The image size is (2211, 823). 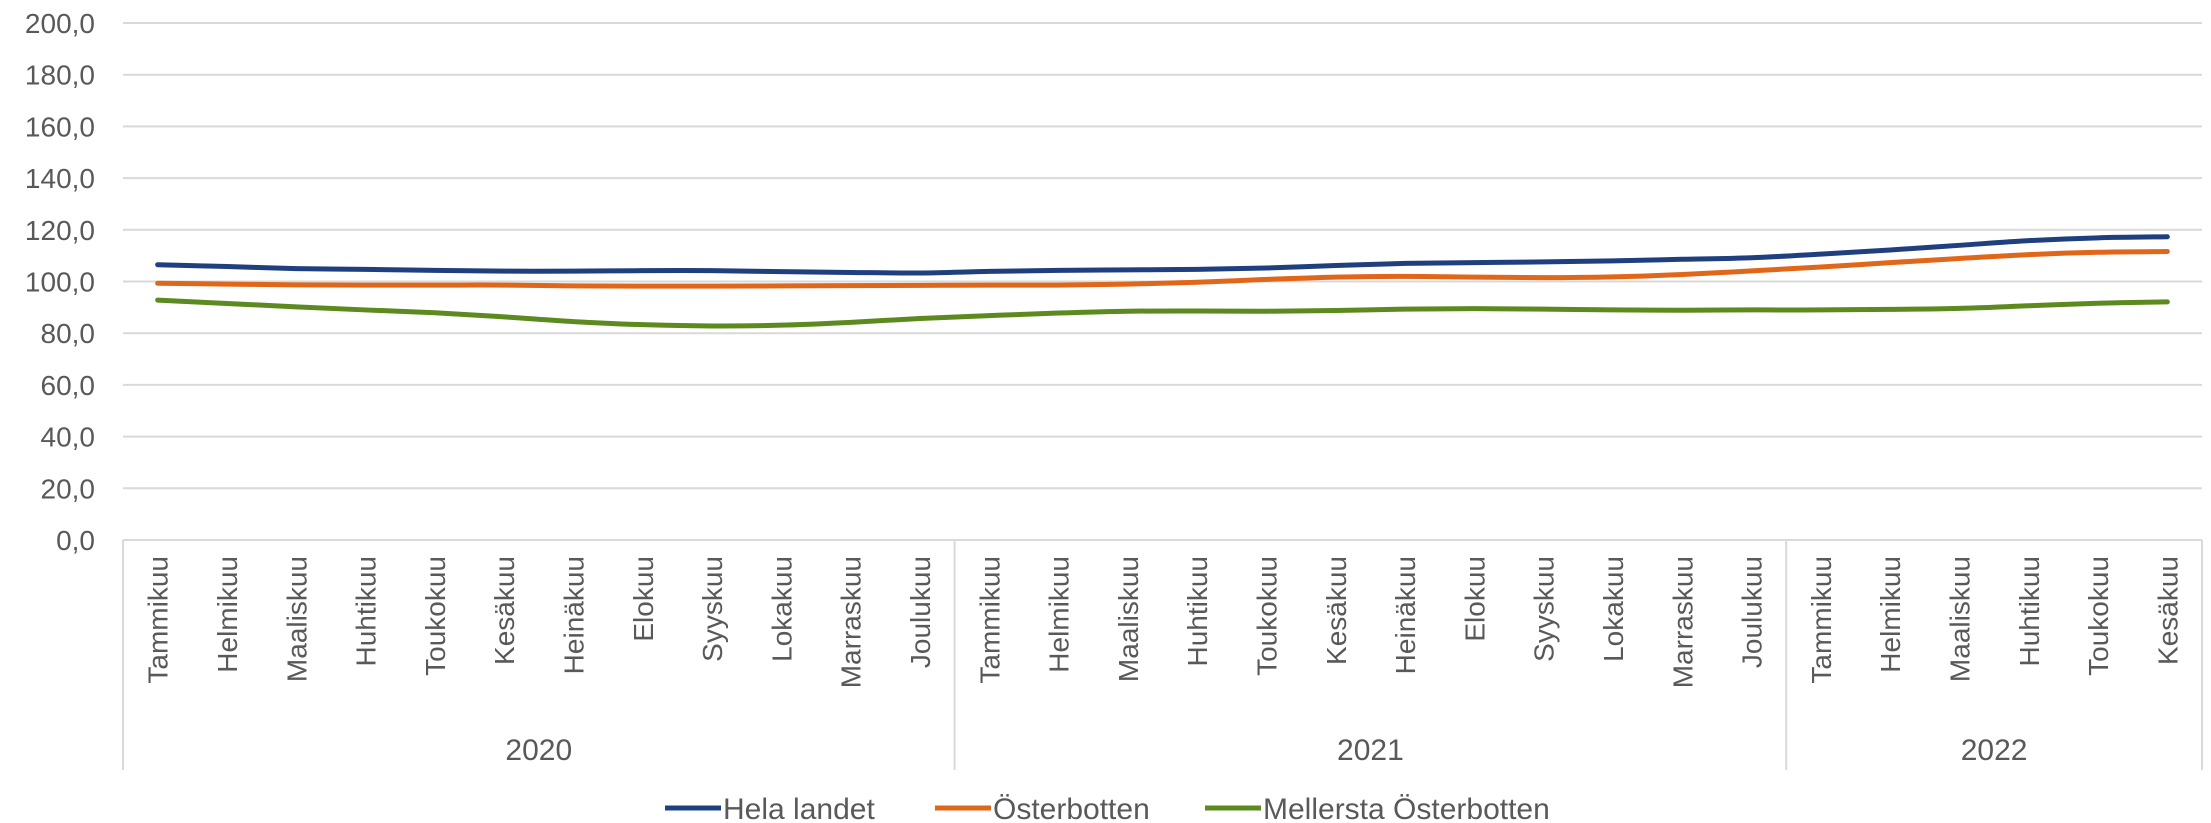 I want to click on y-tick-label: 200,0, so click(x=60, y=23).